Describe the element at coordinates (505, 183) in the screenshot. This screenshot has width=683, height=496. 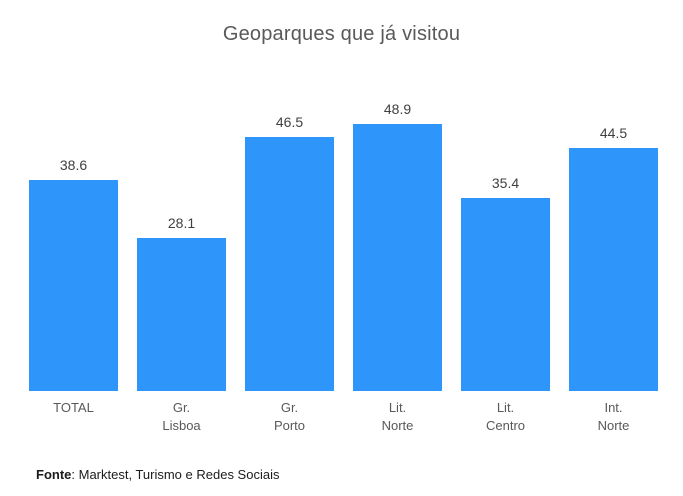
I see `bar-value-label: 35.4` at that location.